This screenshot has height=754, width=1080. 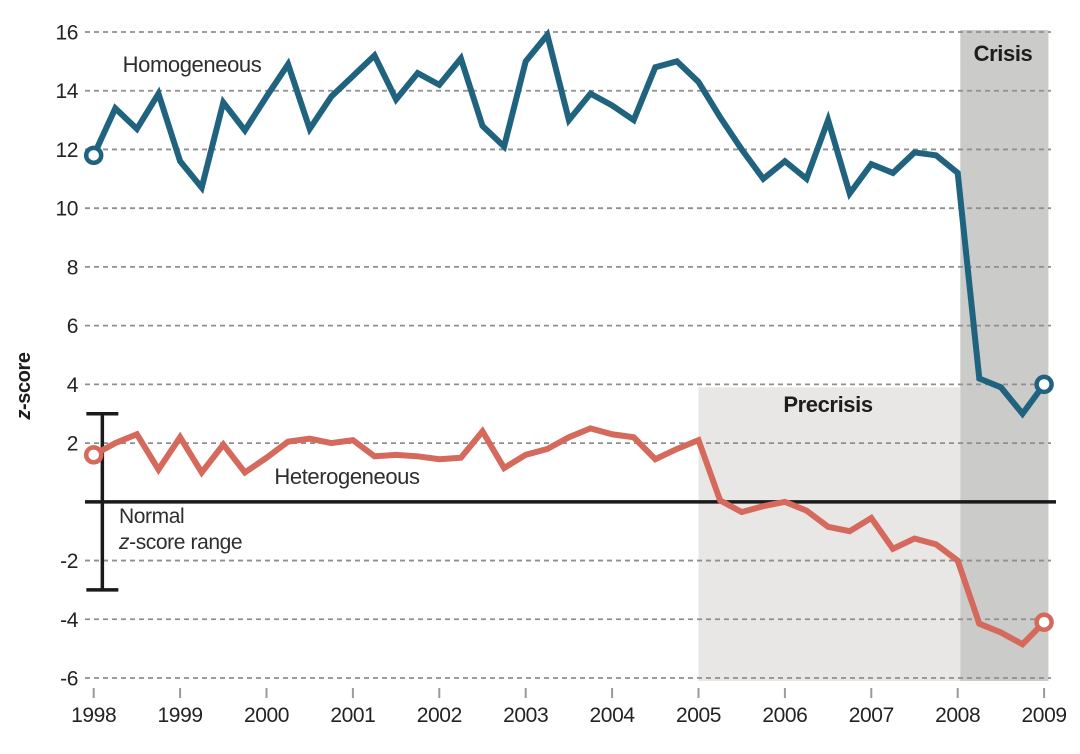 I want to click on heterogeneous-series-label: Heterogeneous, so click(x=347, y=476).